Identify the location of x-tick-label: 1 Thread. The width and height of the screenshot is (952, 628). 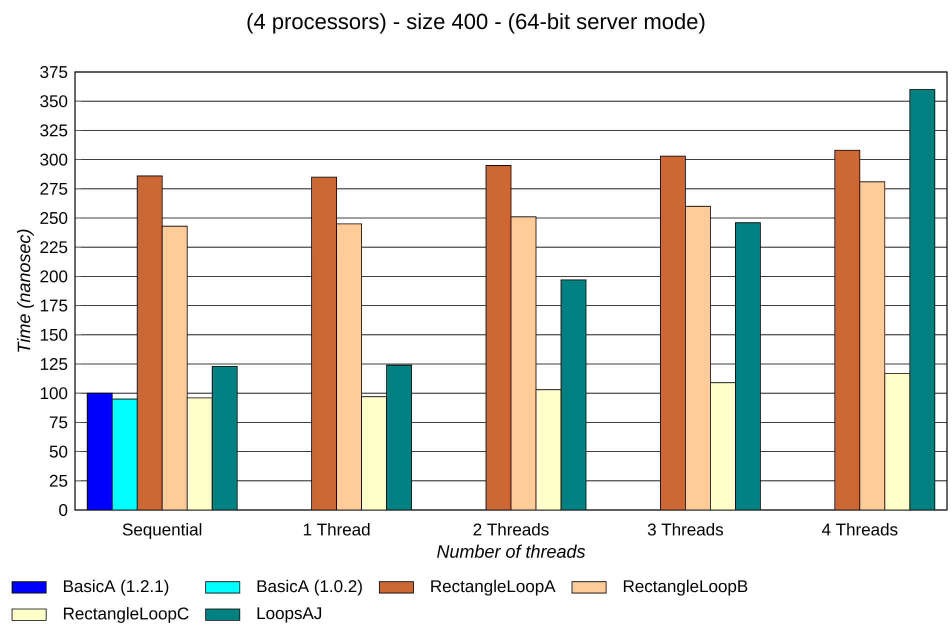
(337, 529).